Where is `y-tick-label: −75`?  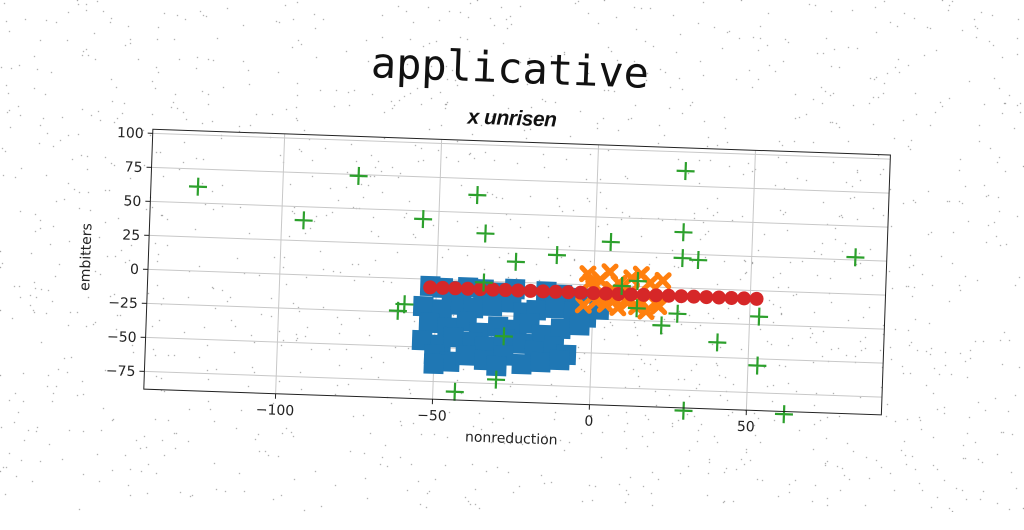
y-tick-label: −75 is located at coordinates (121, 371).